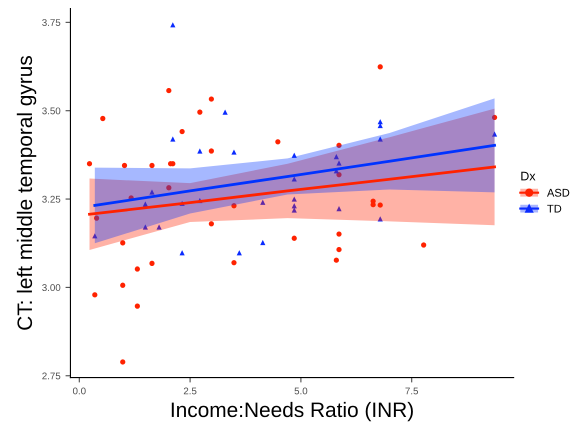  Describe the element at coordinates (292, 412) in the screenshot. I see `x-axis-title: Income:Needs Ratio (INR)` at that location.